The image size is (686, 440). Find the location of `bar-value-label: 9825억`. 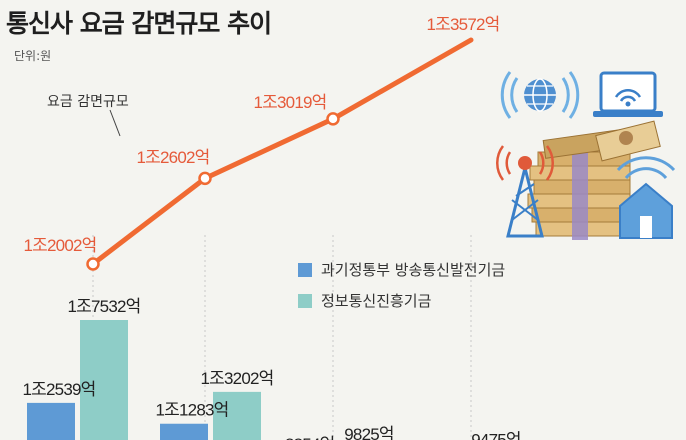

bar-value-label: 9825억 is located at coordinates (368, 432).